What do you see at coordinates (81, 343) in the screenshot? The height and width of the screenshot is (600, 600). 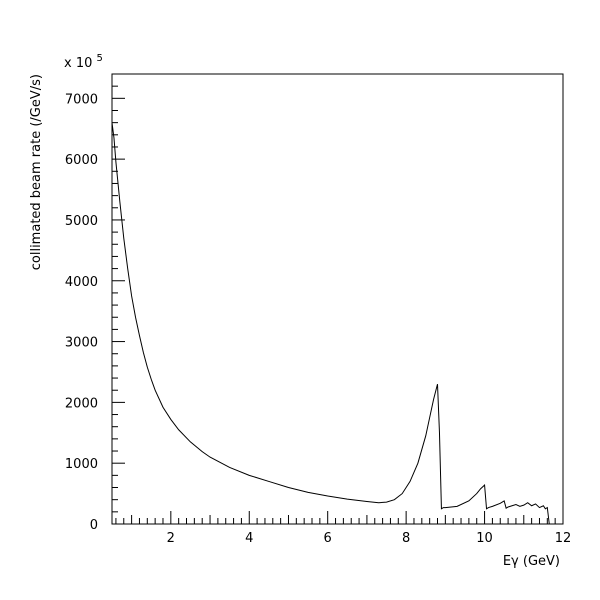 I see `y-tick-label: 3000` at bounding box center [81, 343].